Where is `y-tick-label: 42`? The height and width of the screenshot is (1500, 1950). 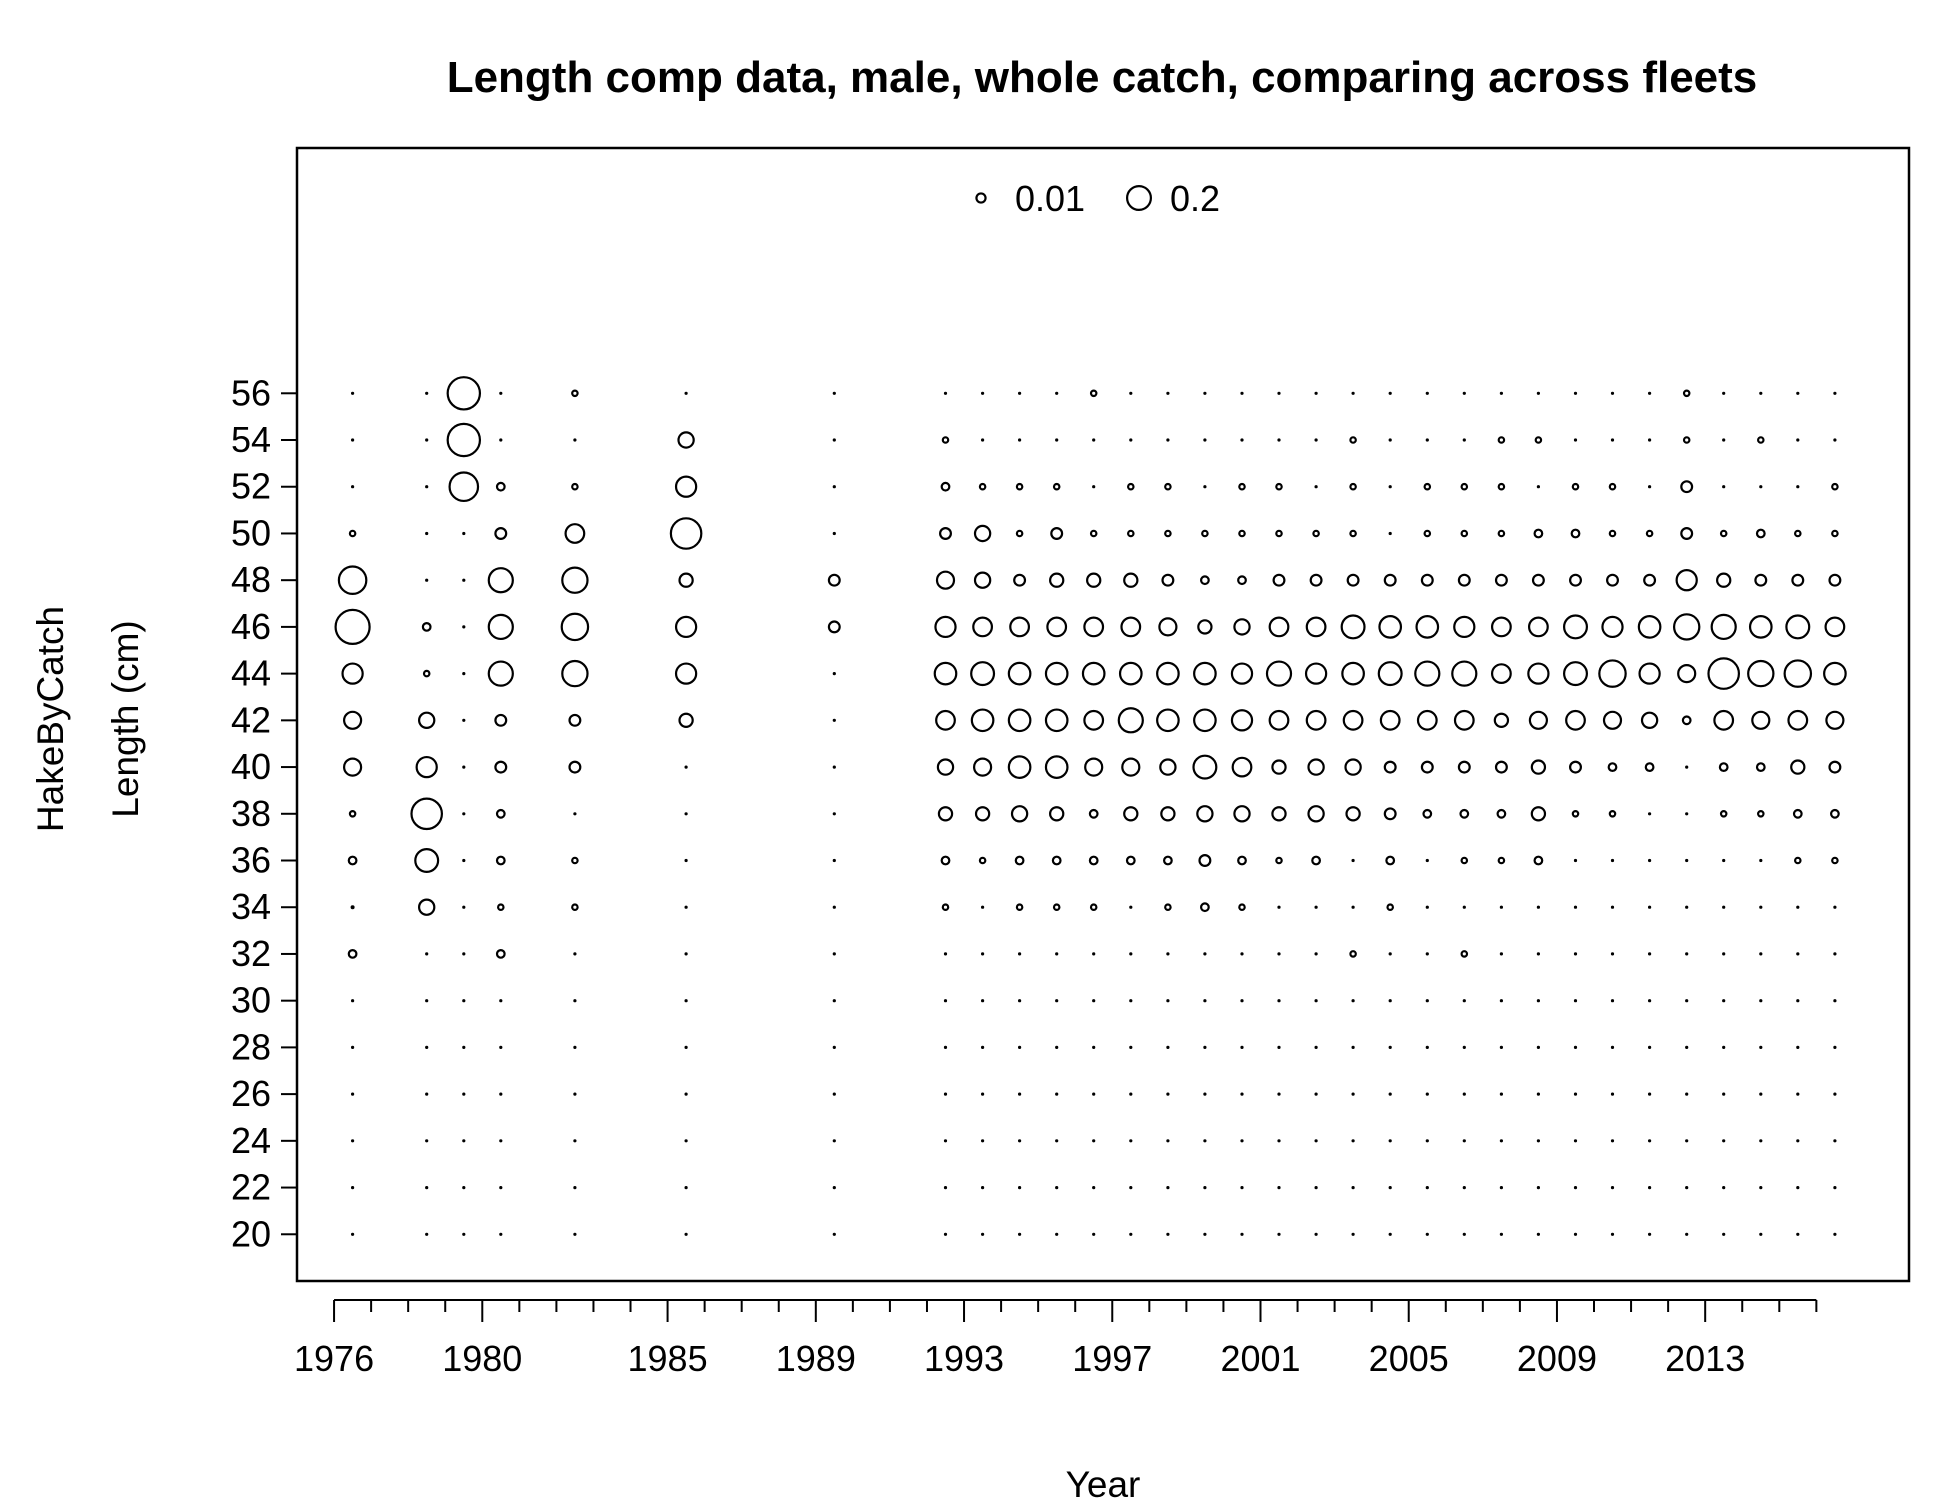
y-tick-label: 42 is located at coordinates (251, 719).